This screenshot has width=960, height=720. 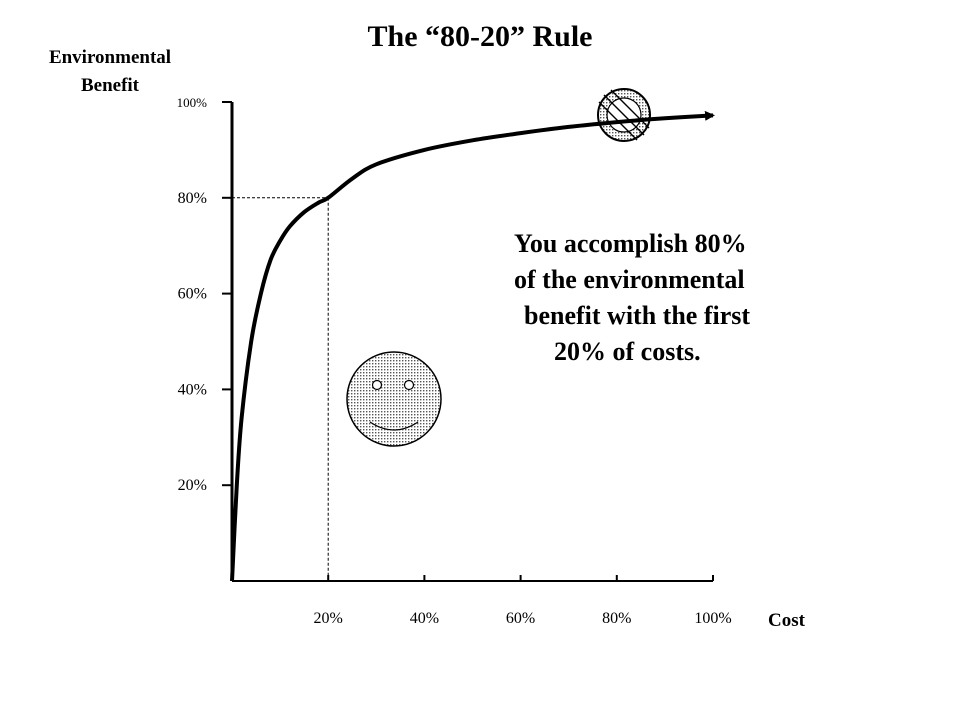 What do you see at coordinates (616, 618) in the screenshot?
I see `x-tick-label: 80%` at bounding box center [616, 618].